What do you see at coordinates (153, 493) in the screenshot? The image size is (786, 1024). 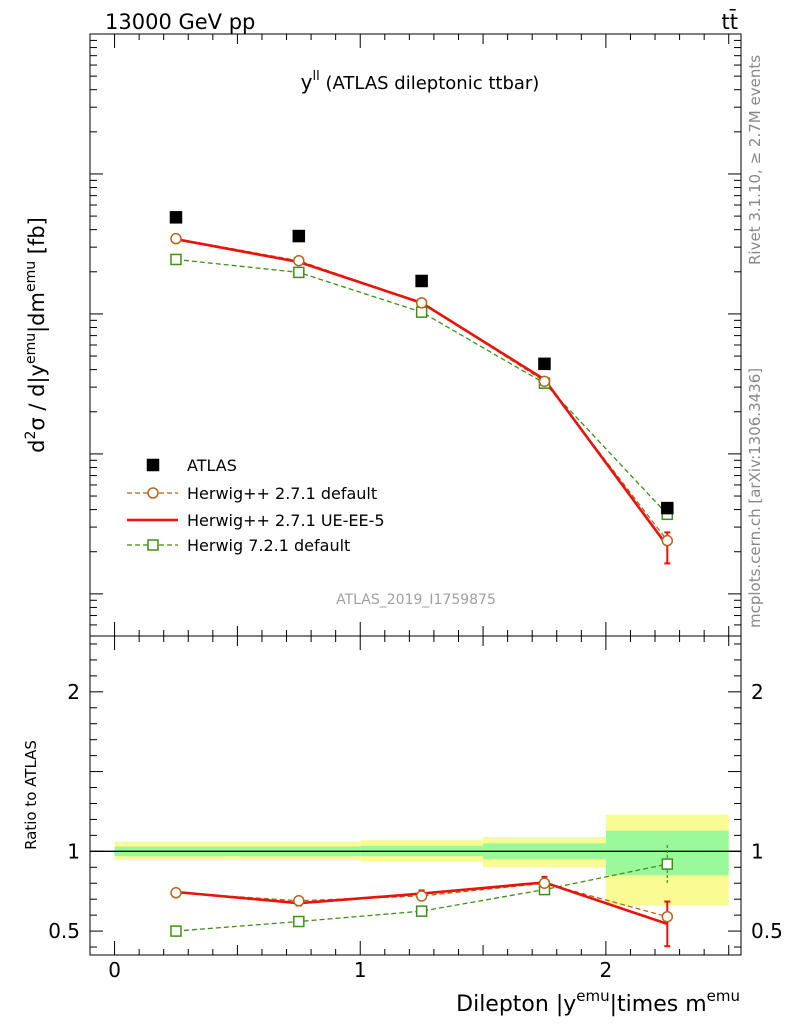 I see `legend-herwigpp-default-marker` at bounding box center [153, 493].